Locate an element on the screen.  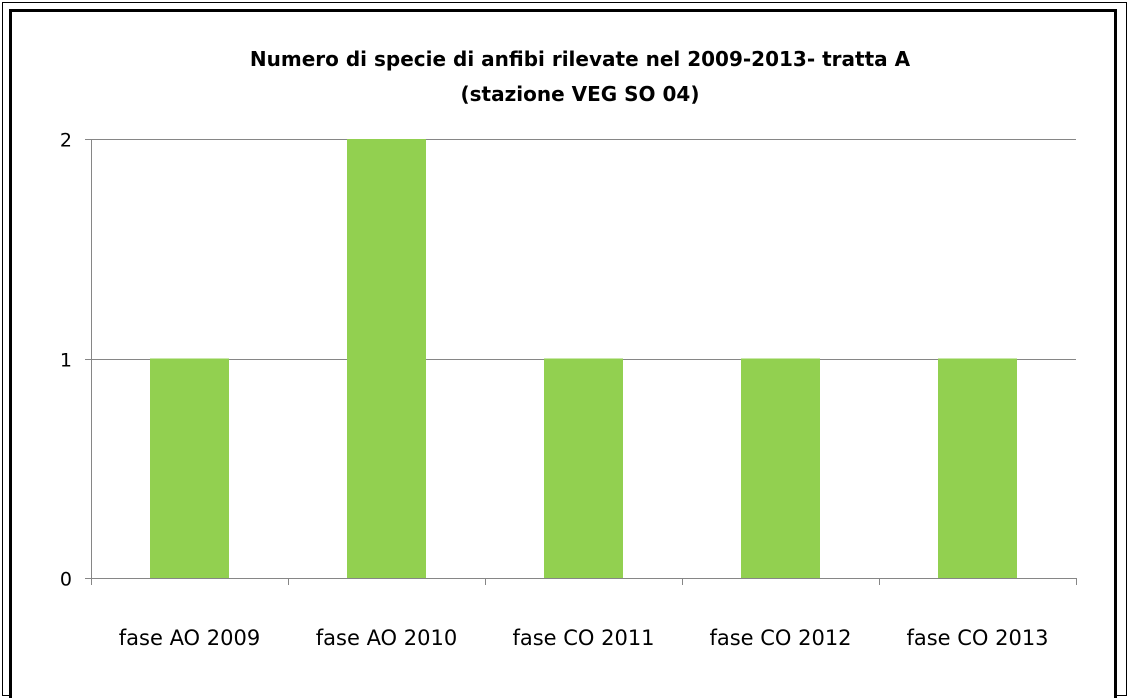
x-tick-label: fase CO 2011 is located at coordinates (583, 638).